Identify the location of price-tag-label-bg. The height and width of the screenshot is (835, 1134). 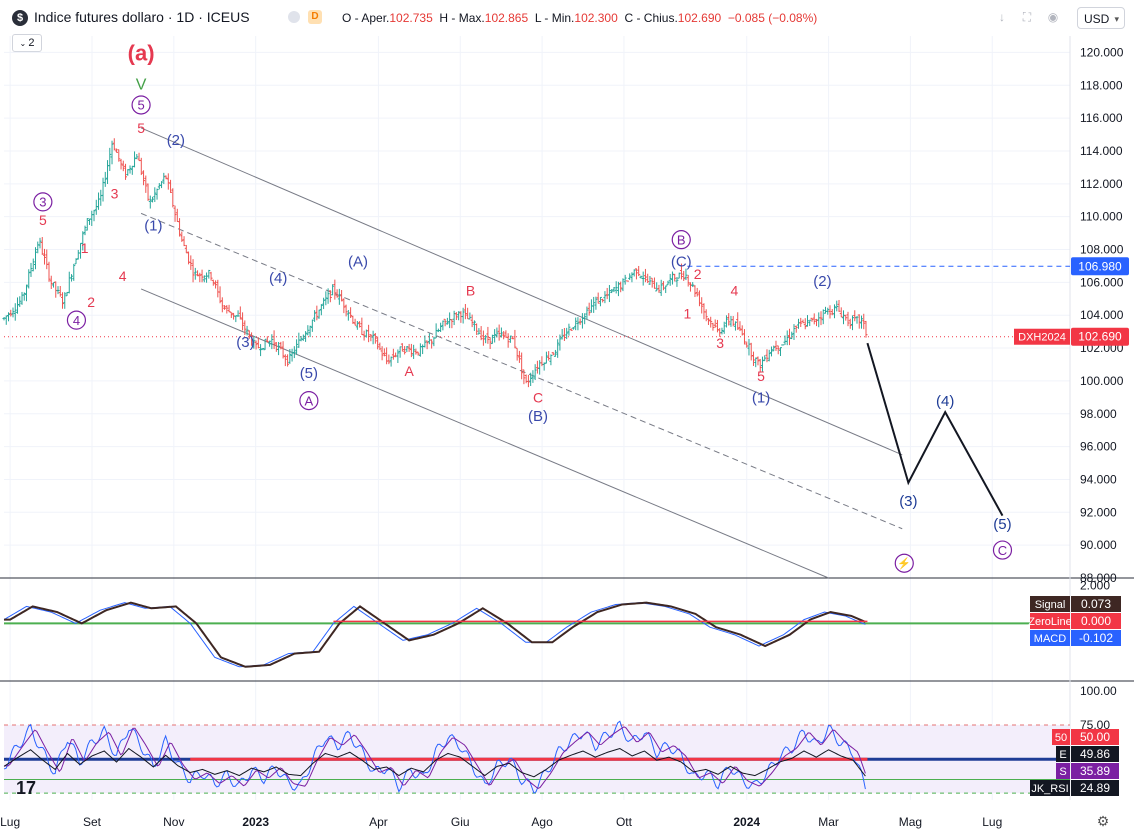
(1042, 336).